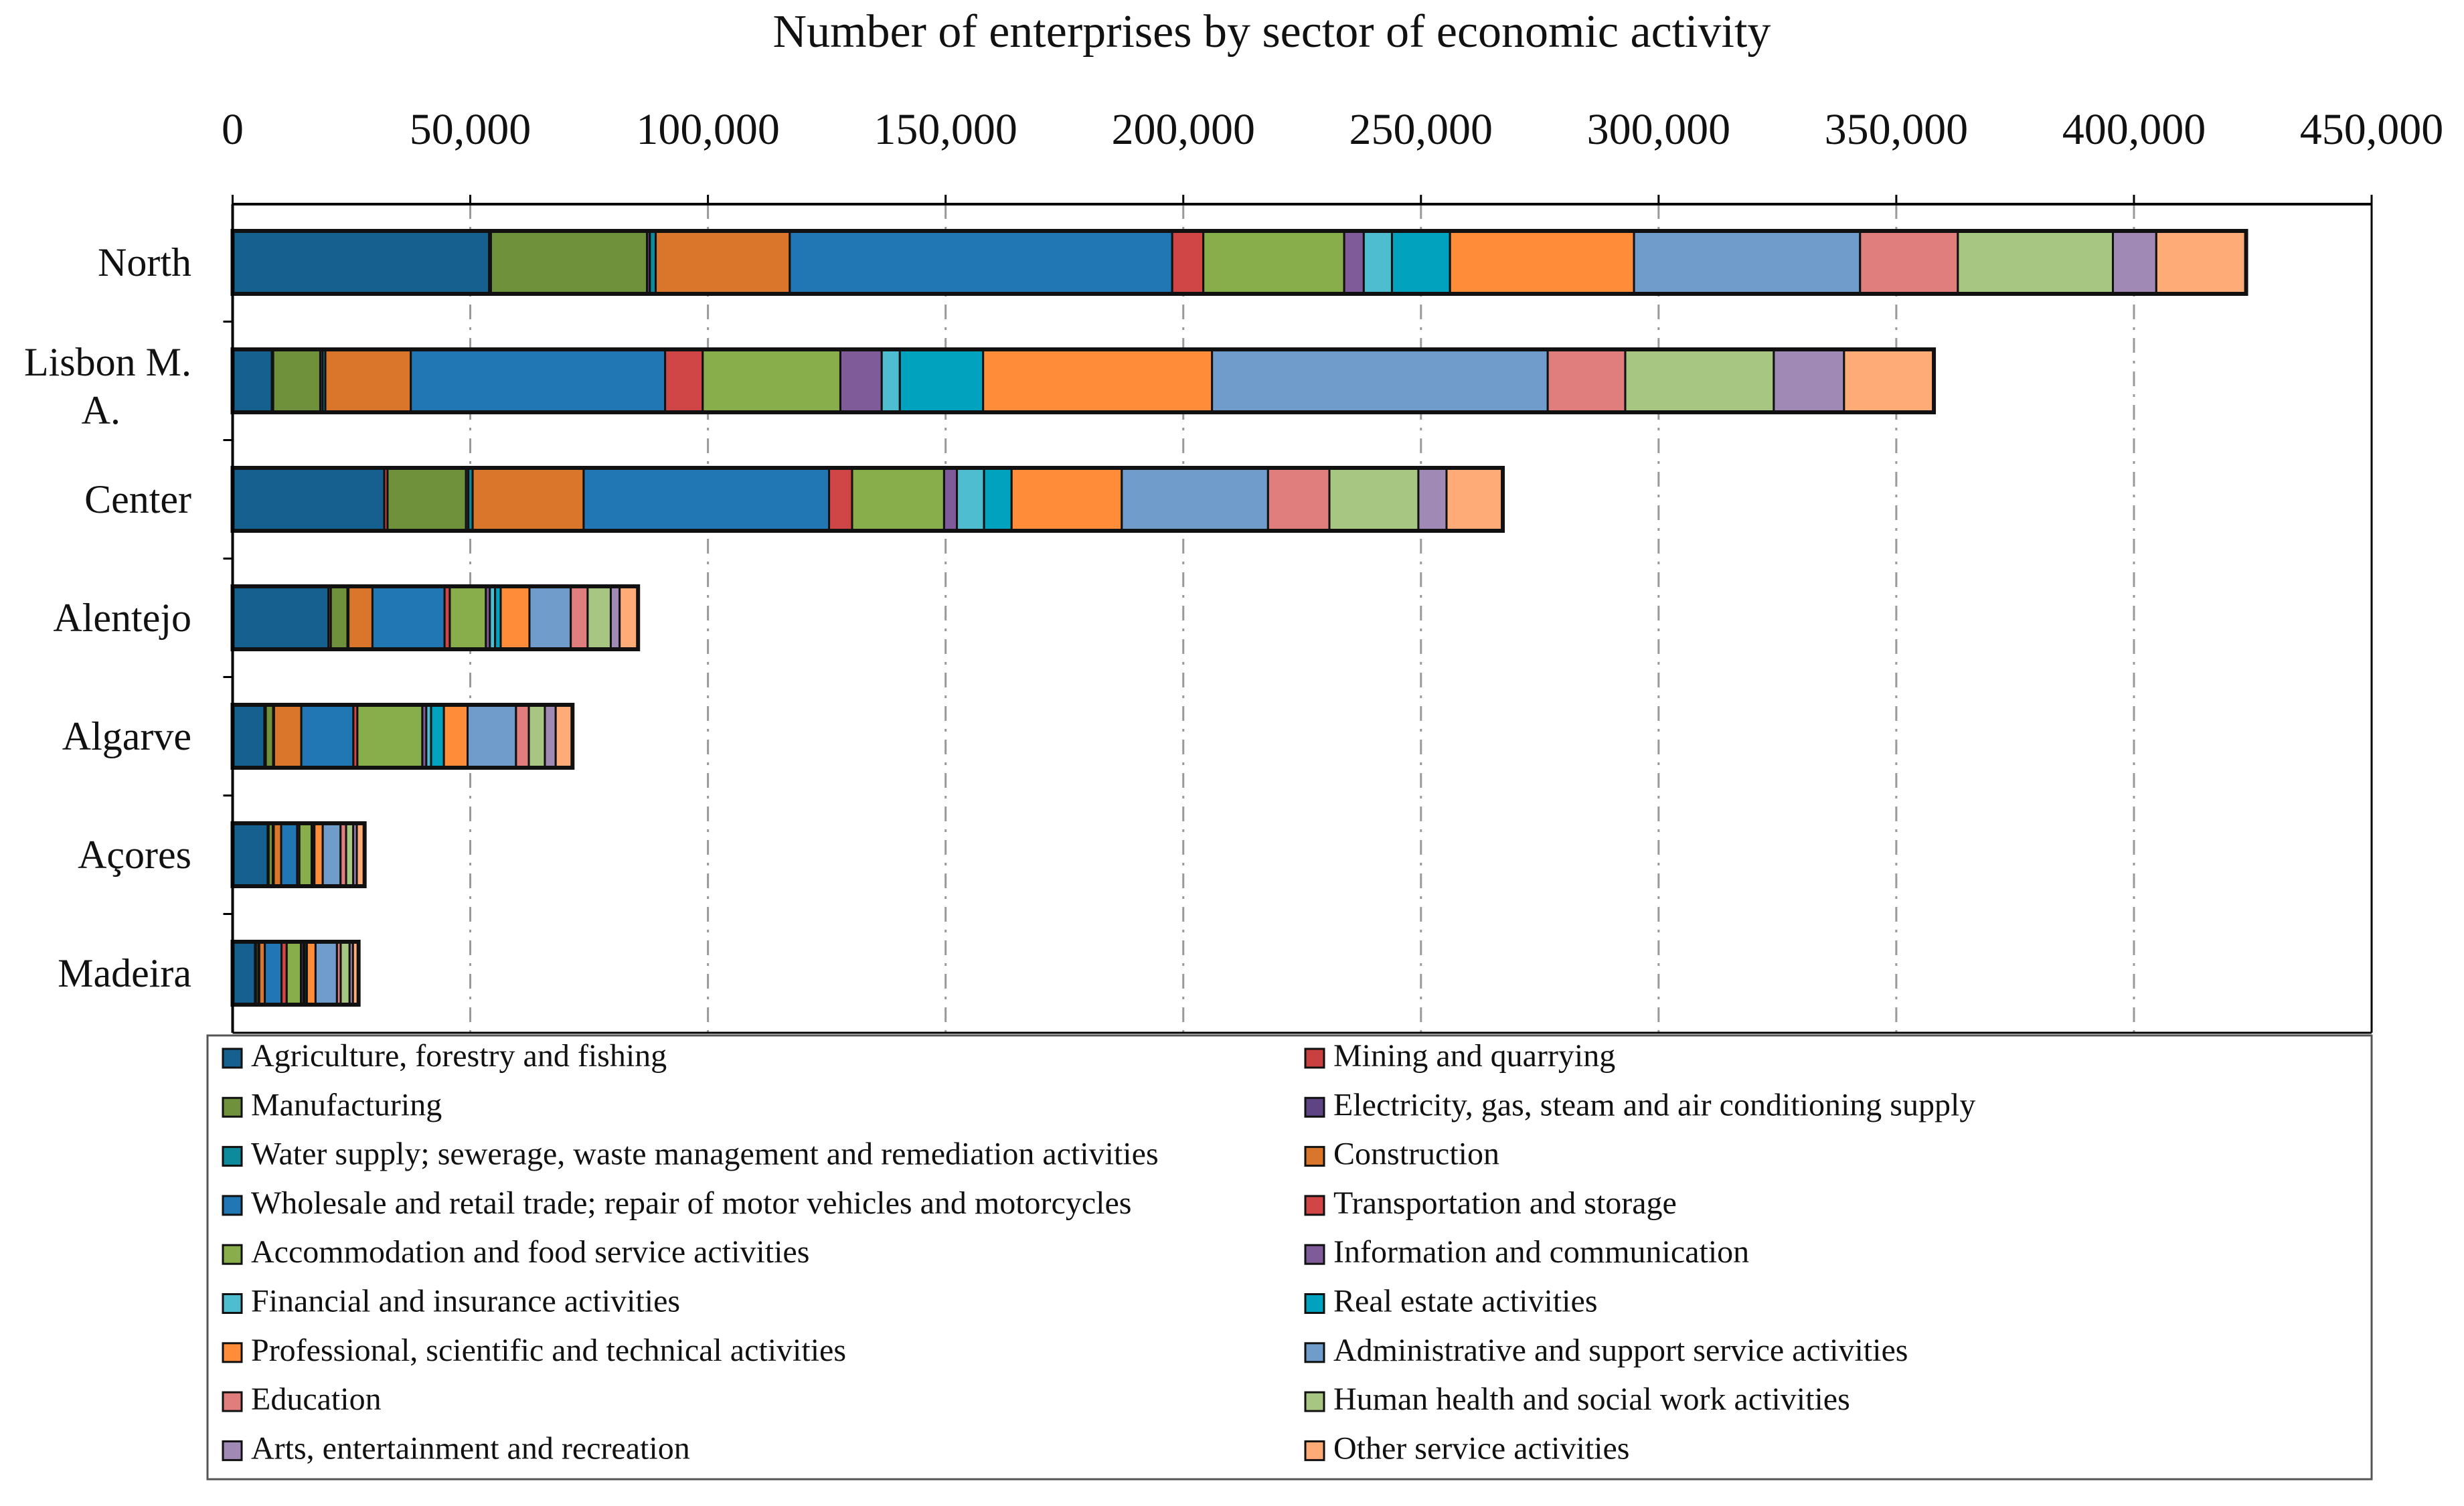  What do you see at coordinates (1490, 1203) in the screenshot?
I see `legend-item: Transportation and storage` at bounding box center [1490, 1203].